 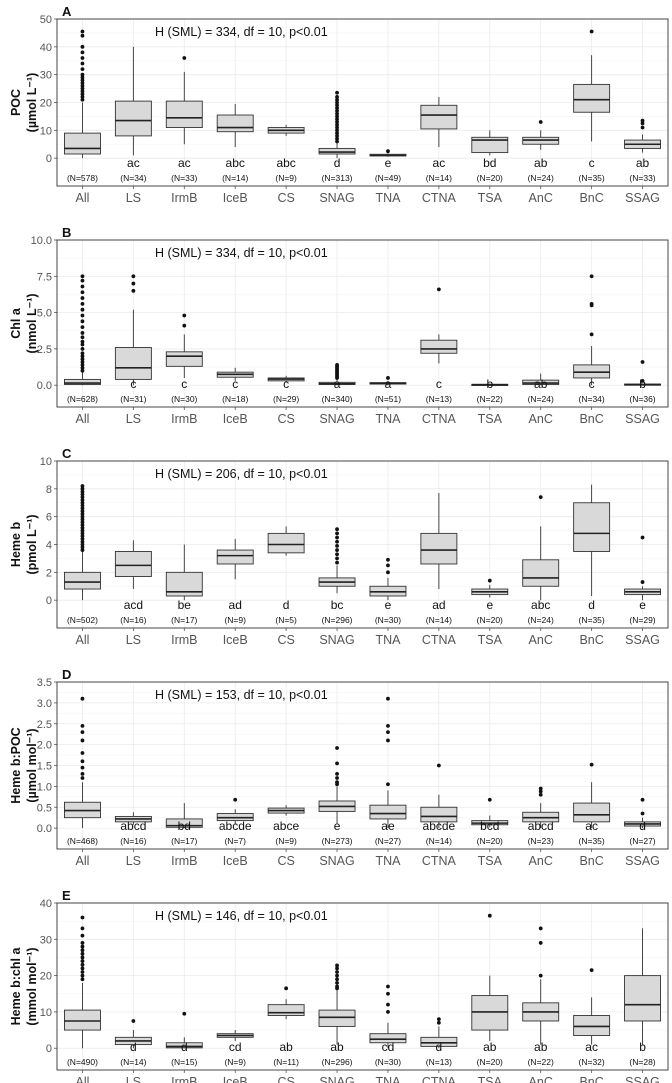 What do you see at coordinates (133, 565) in the screenshot?
I see `box-LS` at bounding box center [133, 565].